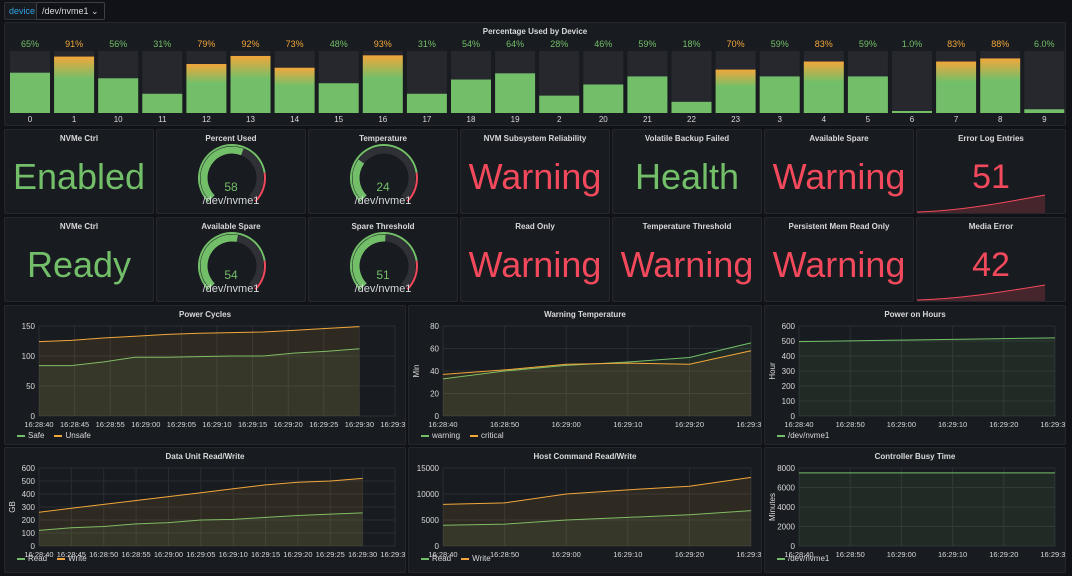 Image resolution: width=1072 pixels, height=576 pixels. I want to click on temperature-threshold-panel: Temperature Threshold Warning, so click(687, 259).